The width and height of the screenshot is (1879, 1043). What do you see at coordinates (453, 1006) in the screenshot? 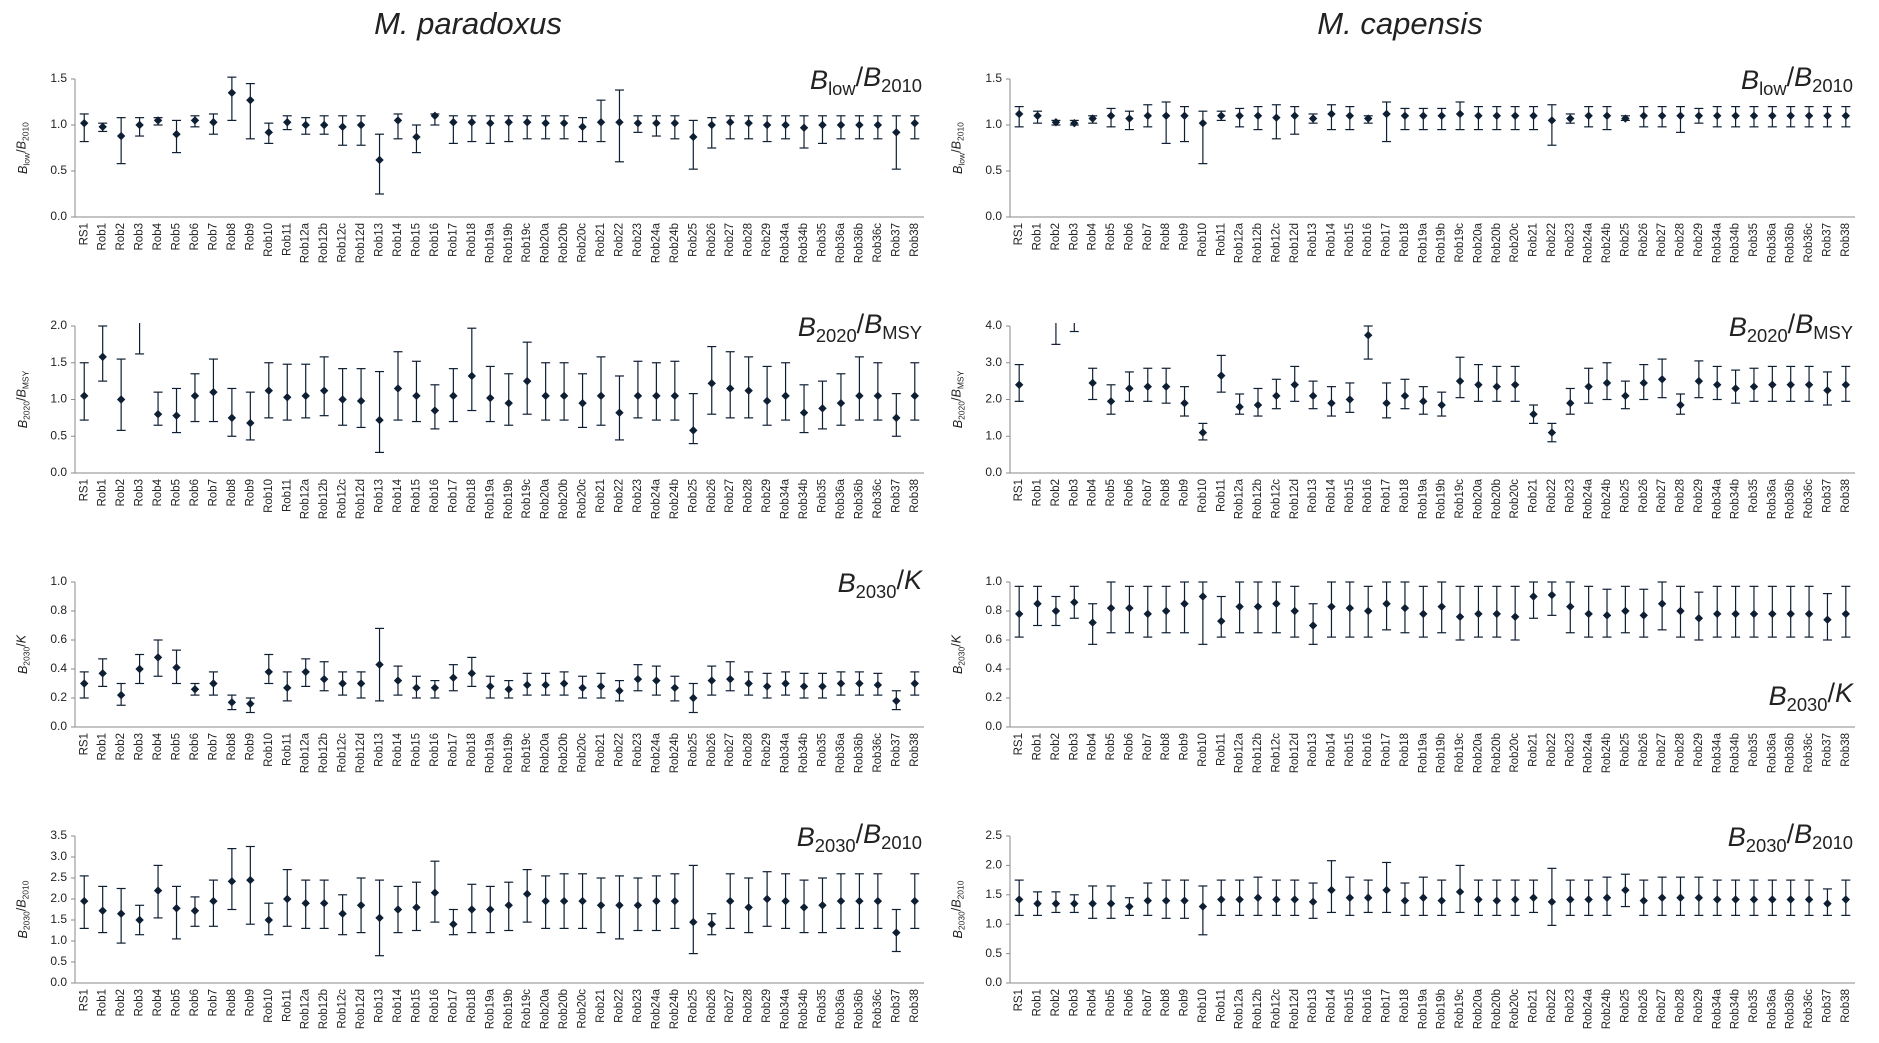
I see `x-tick-label: Rob17` at bounding box center [453, 1006].